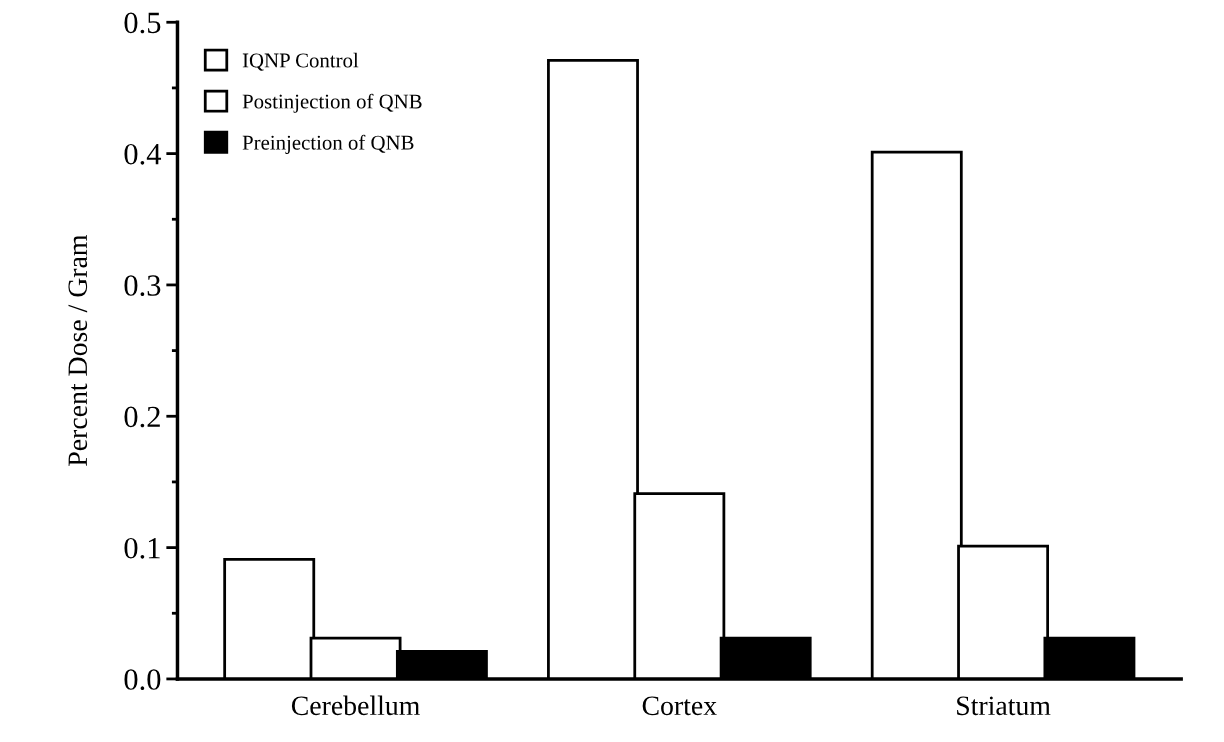  What do you see at coordinates (355, 705) in the screenshot?
I see `x-tick-label: Cerebellum` at bounding box center [355, 705].